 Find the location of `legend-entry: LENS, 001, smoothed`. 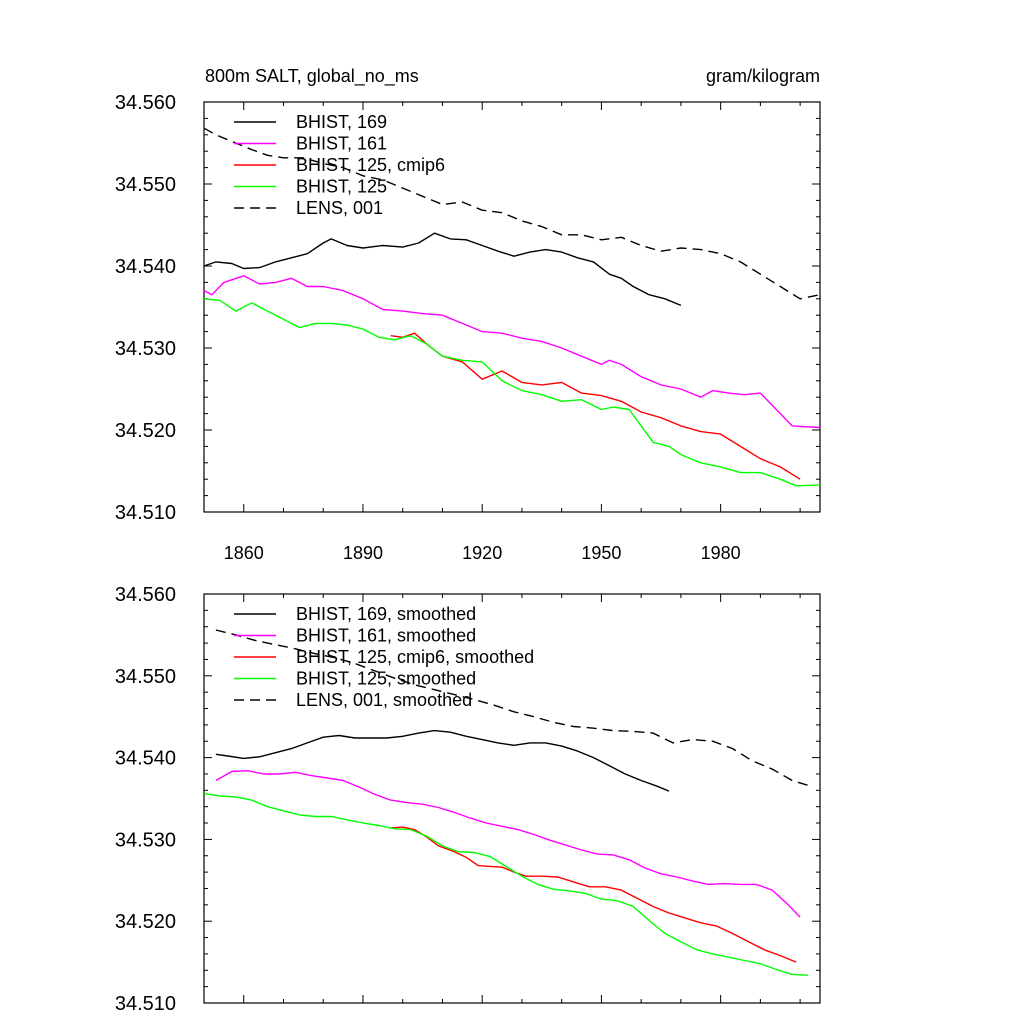

legend-entry: LENS, 001, smoothed is located at coordinates (384, 700).